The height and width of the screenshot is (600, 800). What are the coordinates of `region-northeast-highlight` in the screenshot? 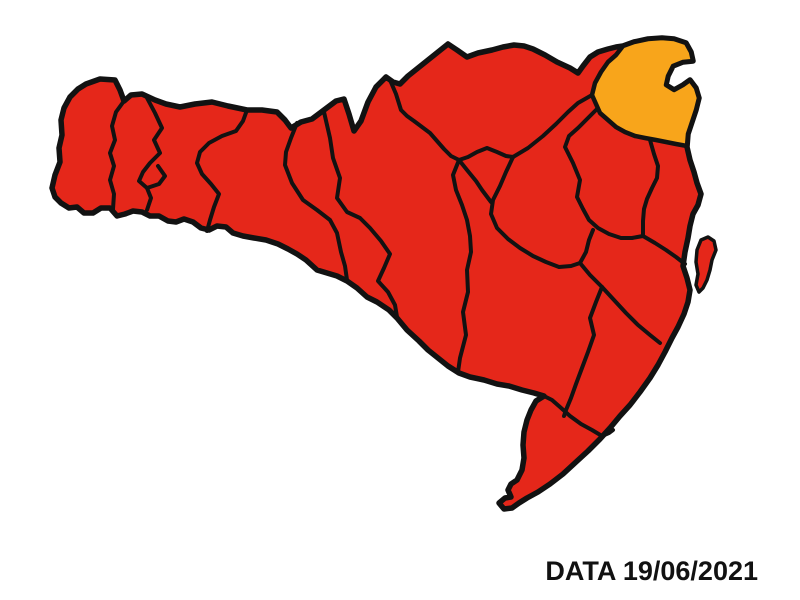 It's located at (645, 92).